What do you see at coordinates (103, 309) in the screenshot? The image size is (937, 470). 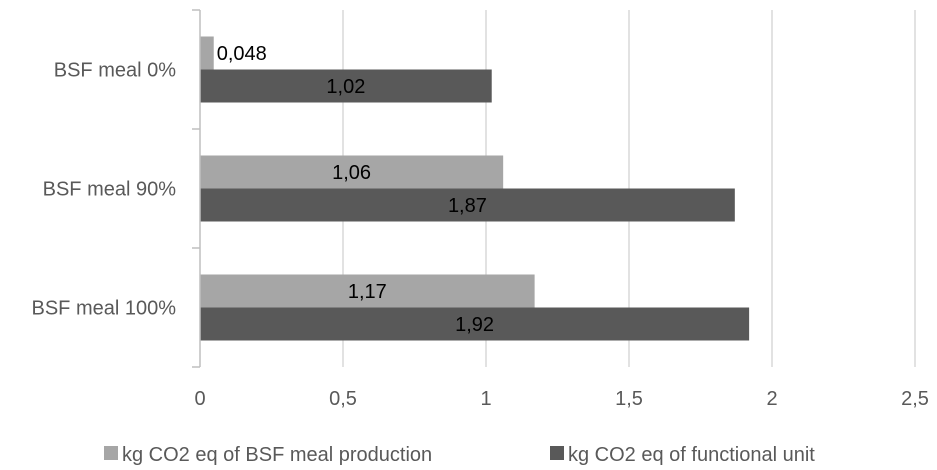 I see `category-label: BSF meal 100%` at bounding box center [103, 309].